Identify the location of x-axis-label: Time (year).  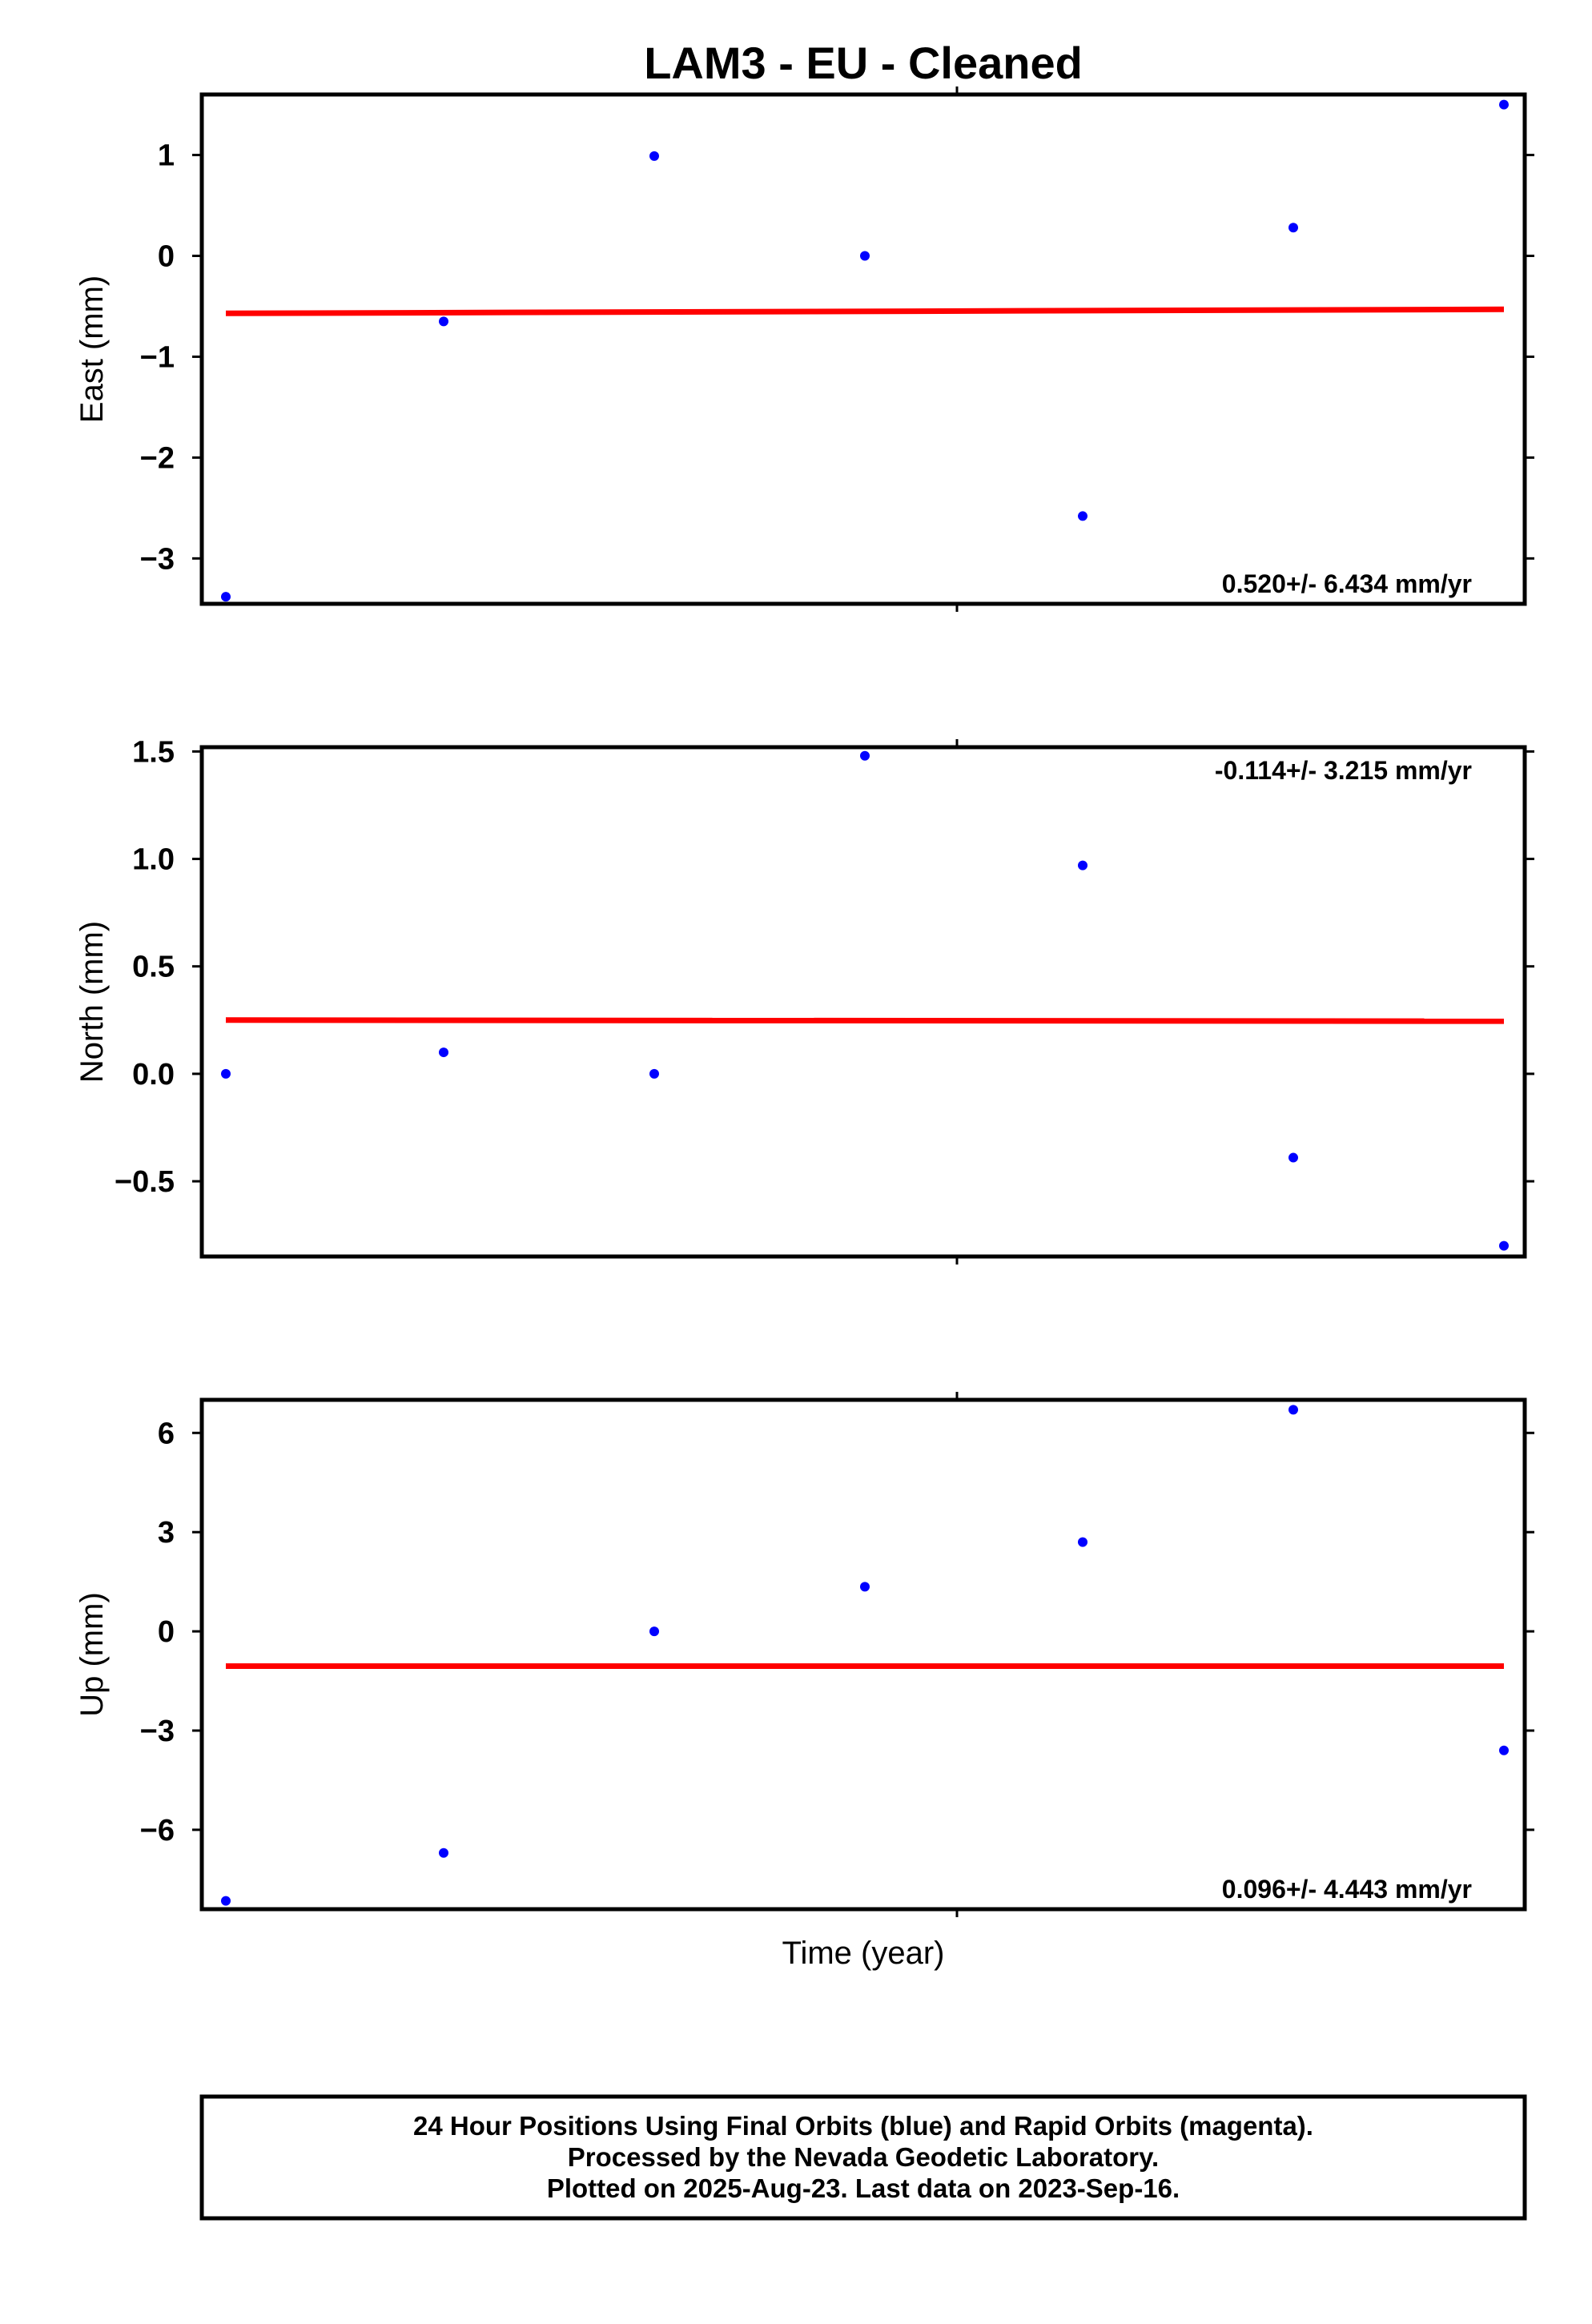
(864, 1953).